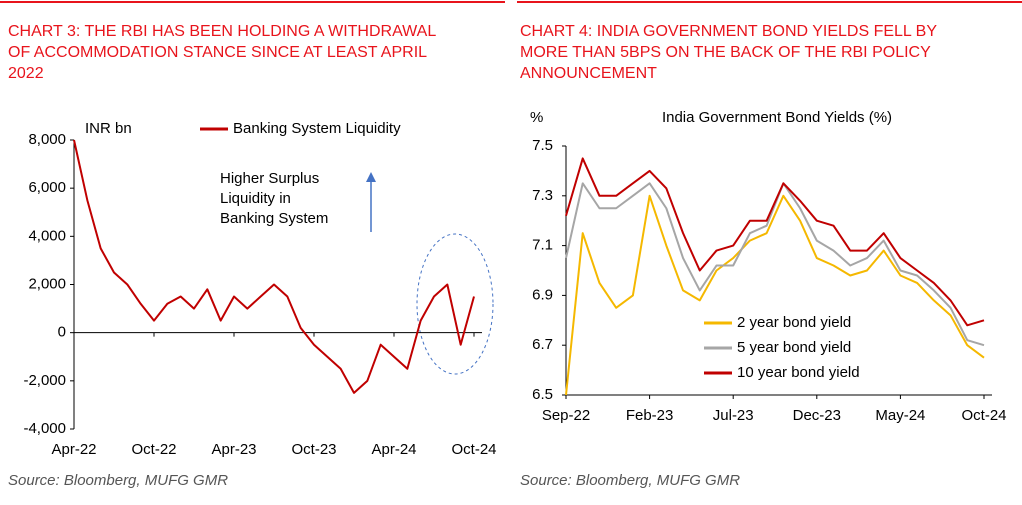 Image resolution: width=1022 pixels, height=505 pixels. What do you see at coordinates (47, 187) in the screenshot?
I see `y-tick-label: 6,000` at bounding box center [47, 187].